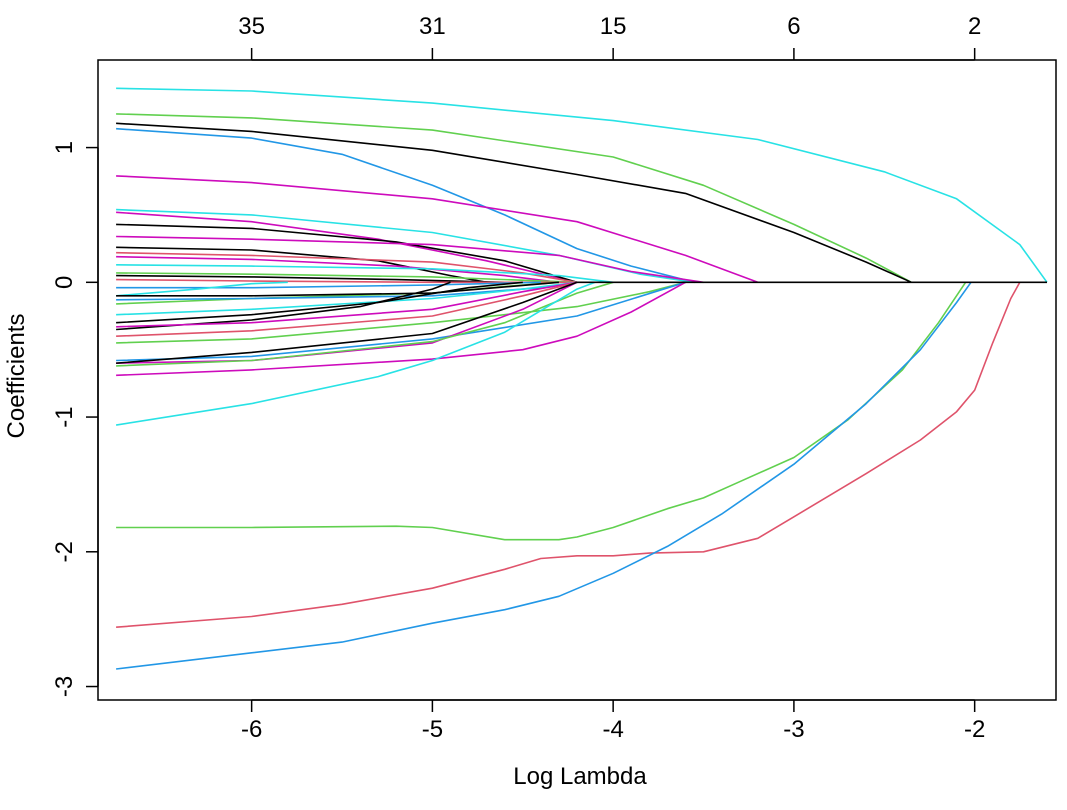  I want to click on x-axis-title: Log Lambda, so click(580, 776).